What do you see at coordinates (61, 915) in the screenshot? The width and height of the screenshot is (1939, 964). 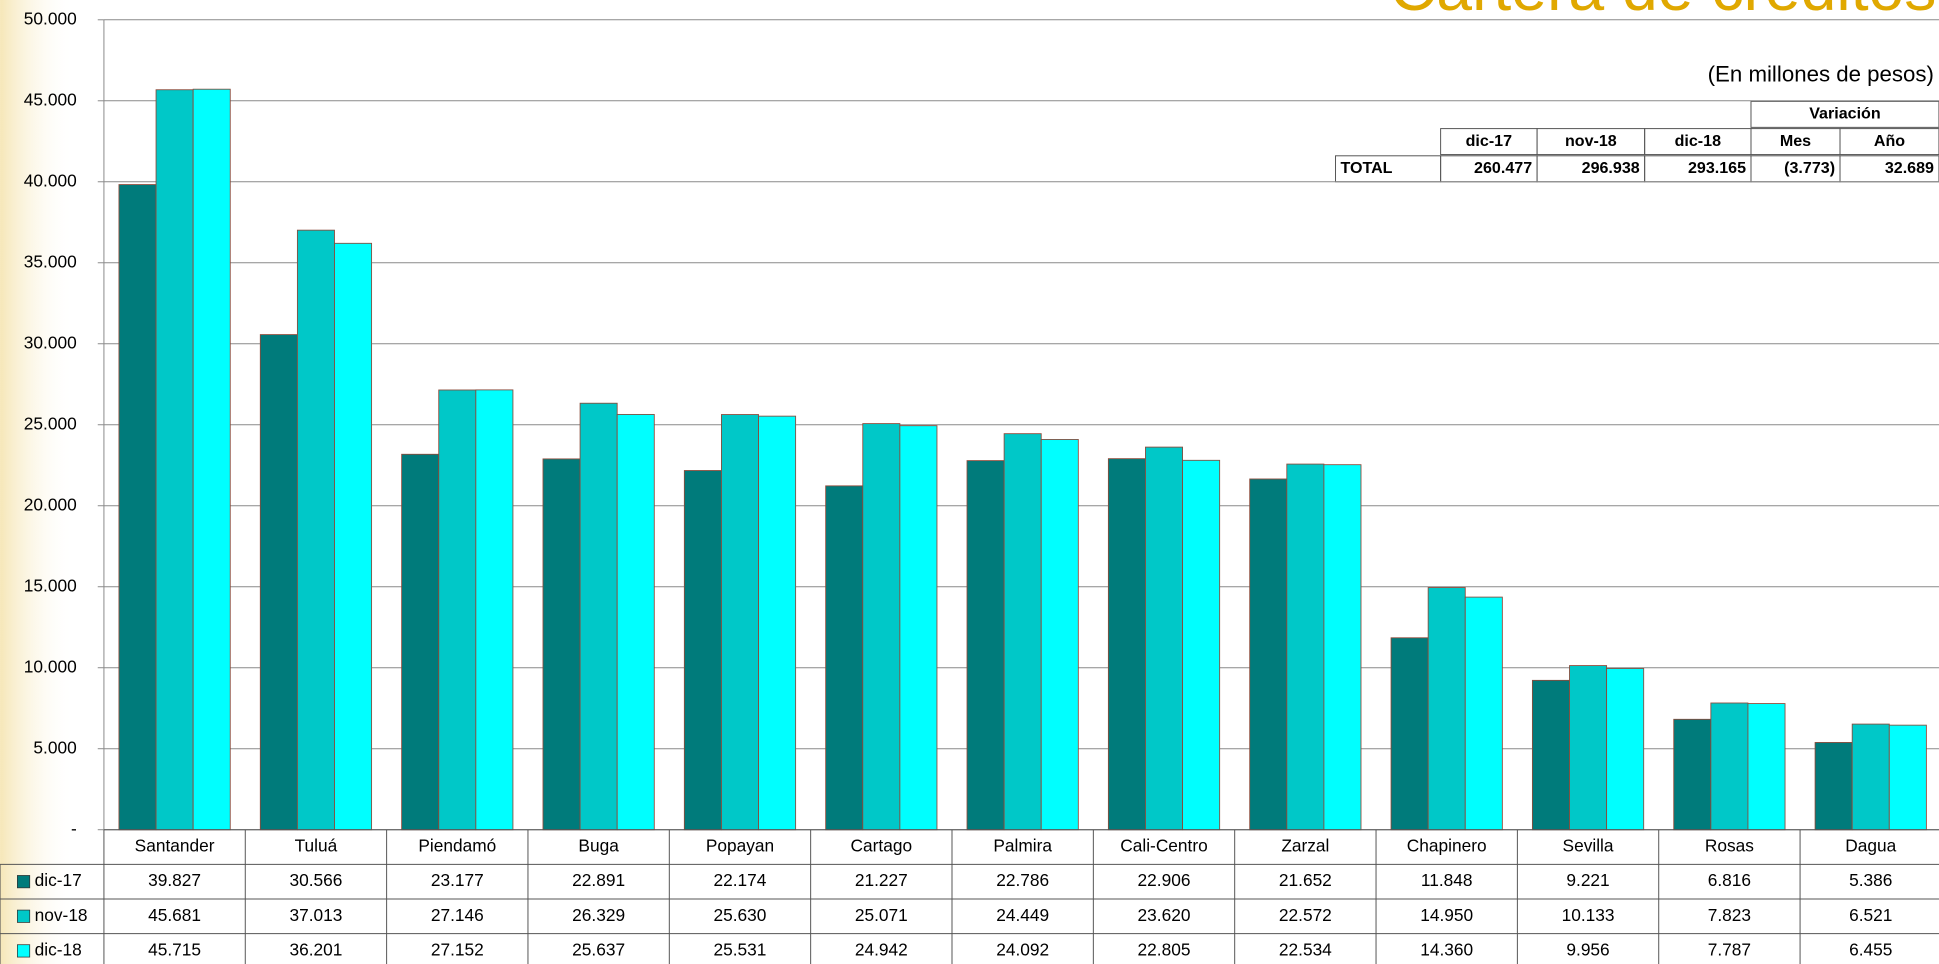 I see `legend-label: nov-18` at bounding box center [61, 915].